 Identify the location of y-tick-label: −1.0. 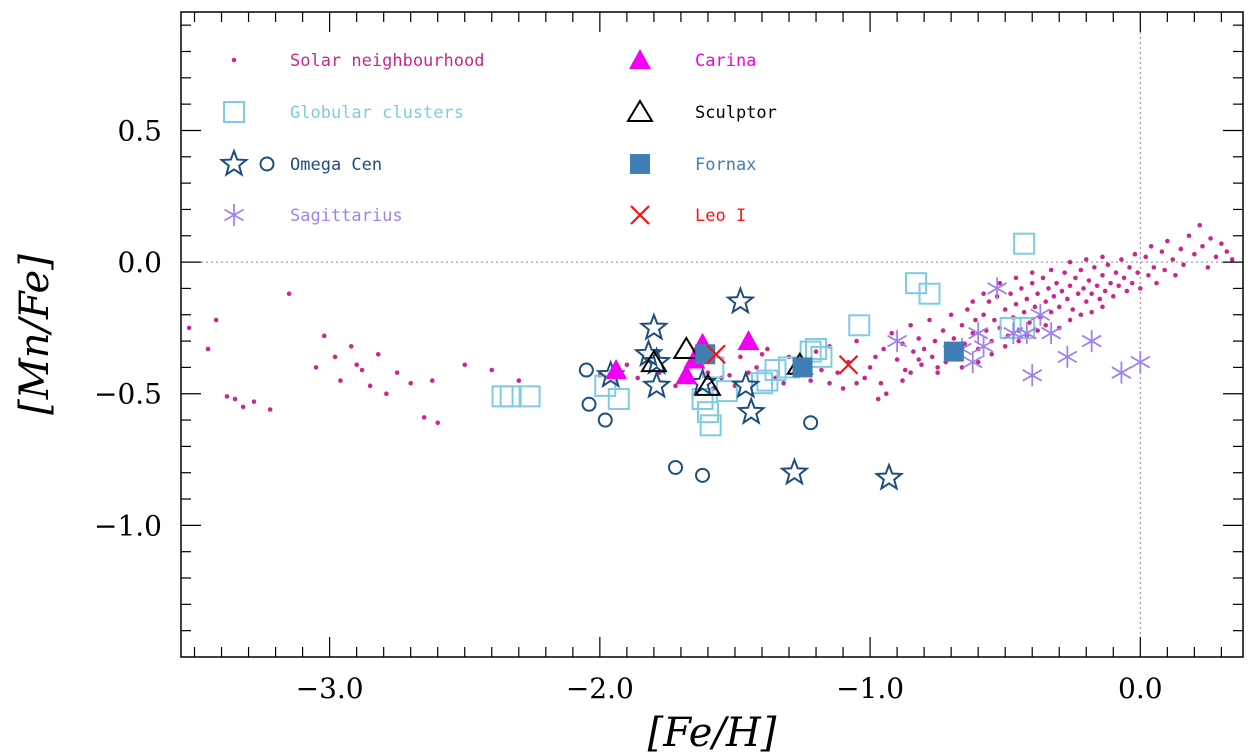
(128, 525).